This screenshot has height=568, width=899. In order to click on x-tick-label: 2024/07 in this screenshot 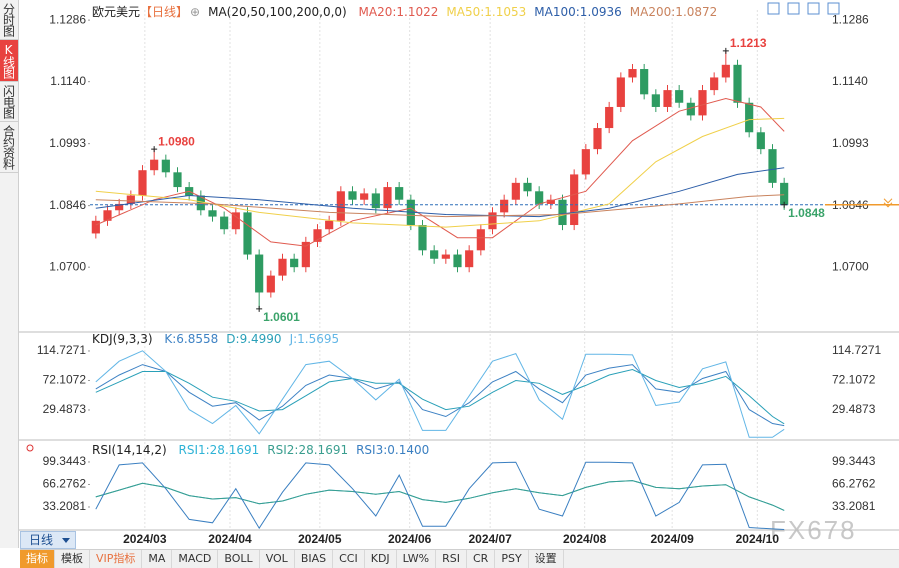, I will do `click(490, 539)`.